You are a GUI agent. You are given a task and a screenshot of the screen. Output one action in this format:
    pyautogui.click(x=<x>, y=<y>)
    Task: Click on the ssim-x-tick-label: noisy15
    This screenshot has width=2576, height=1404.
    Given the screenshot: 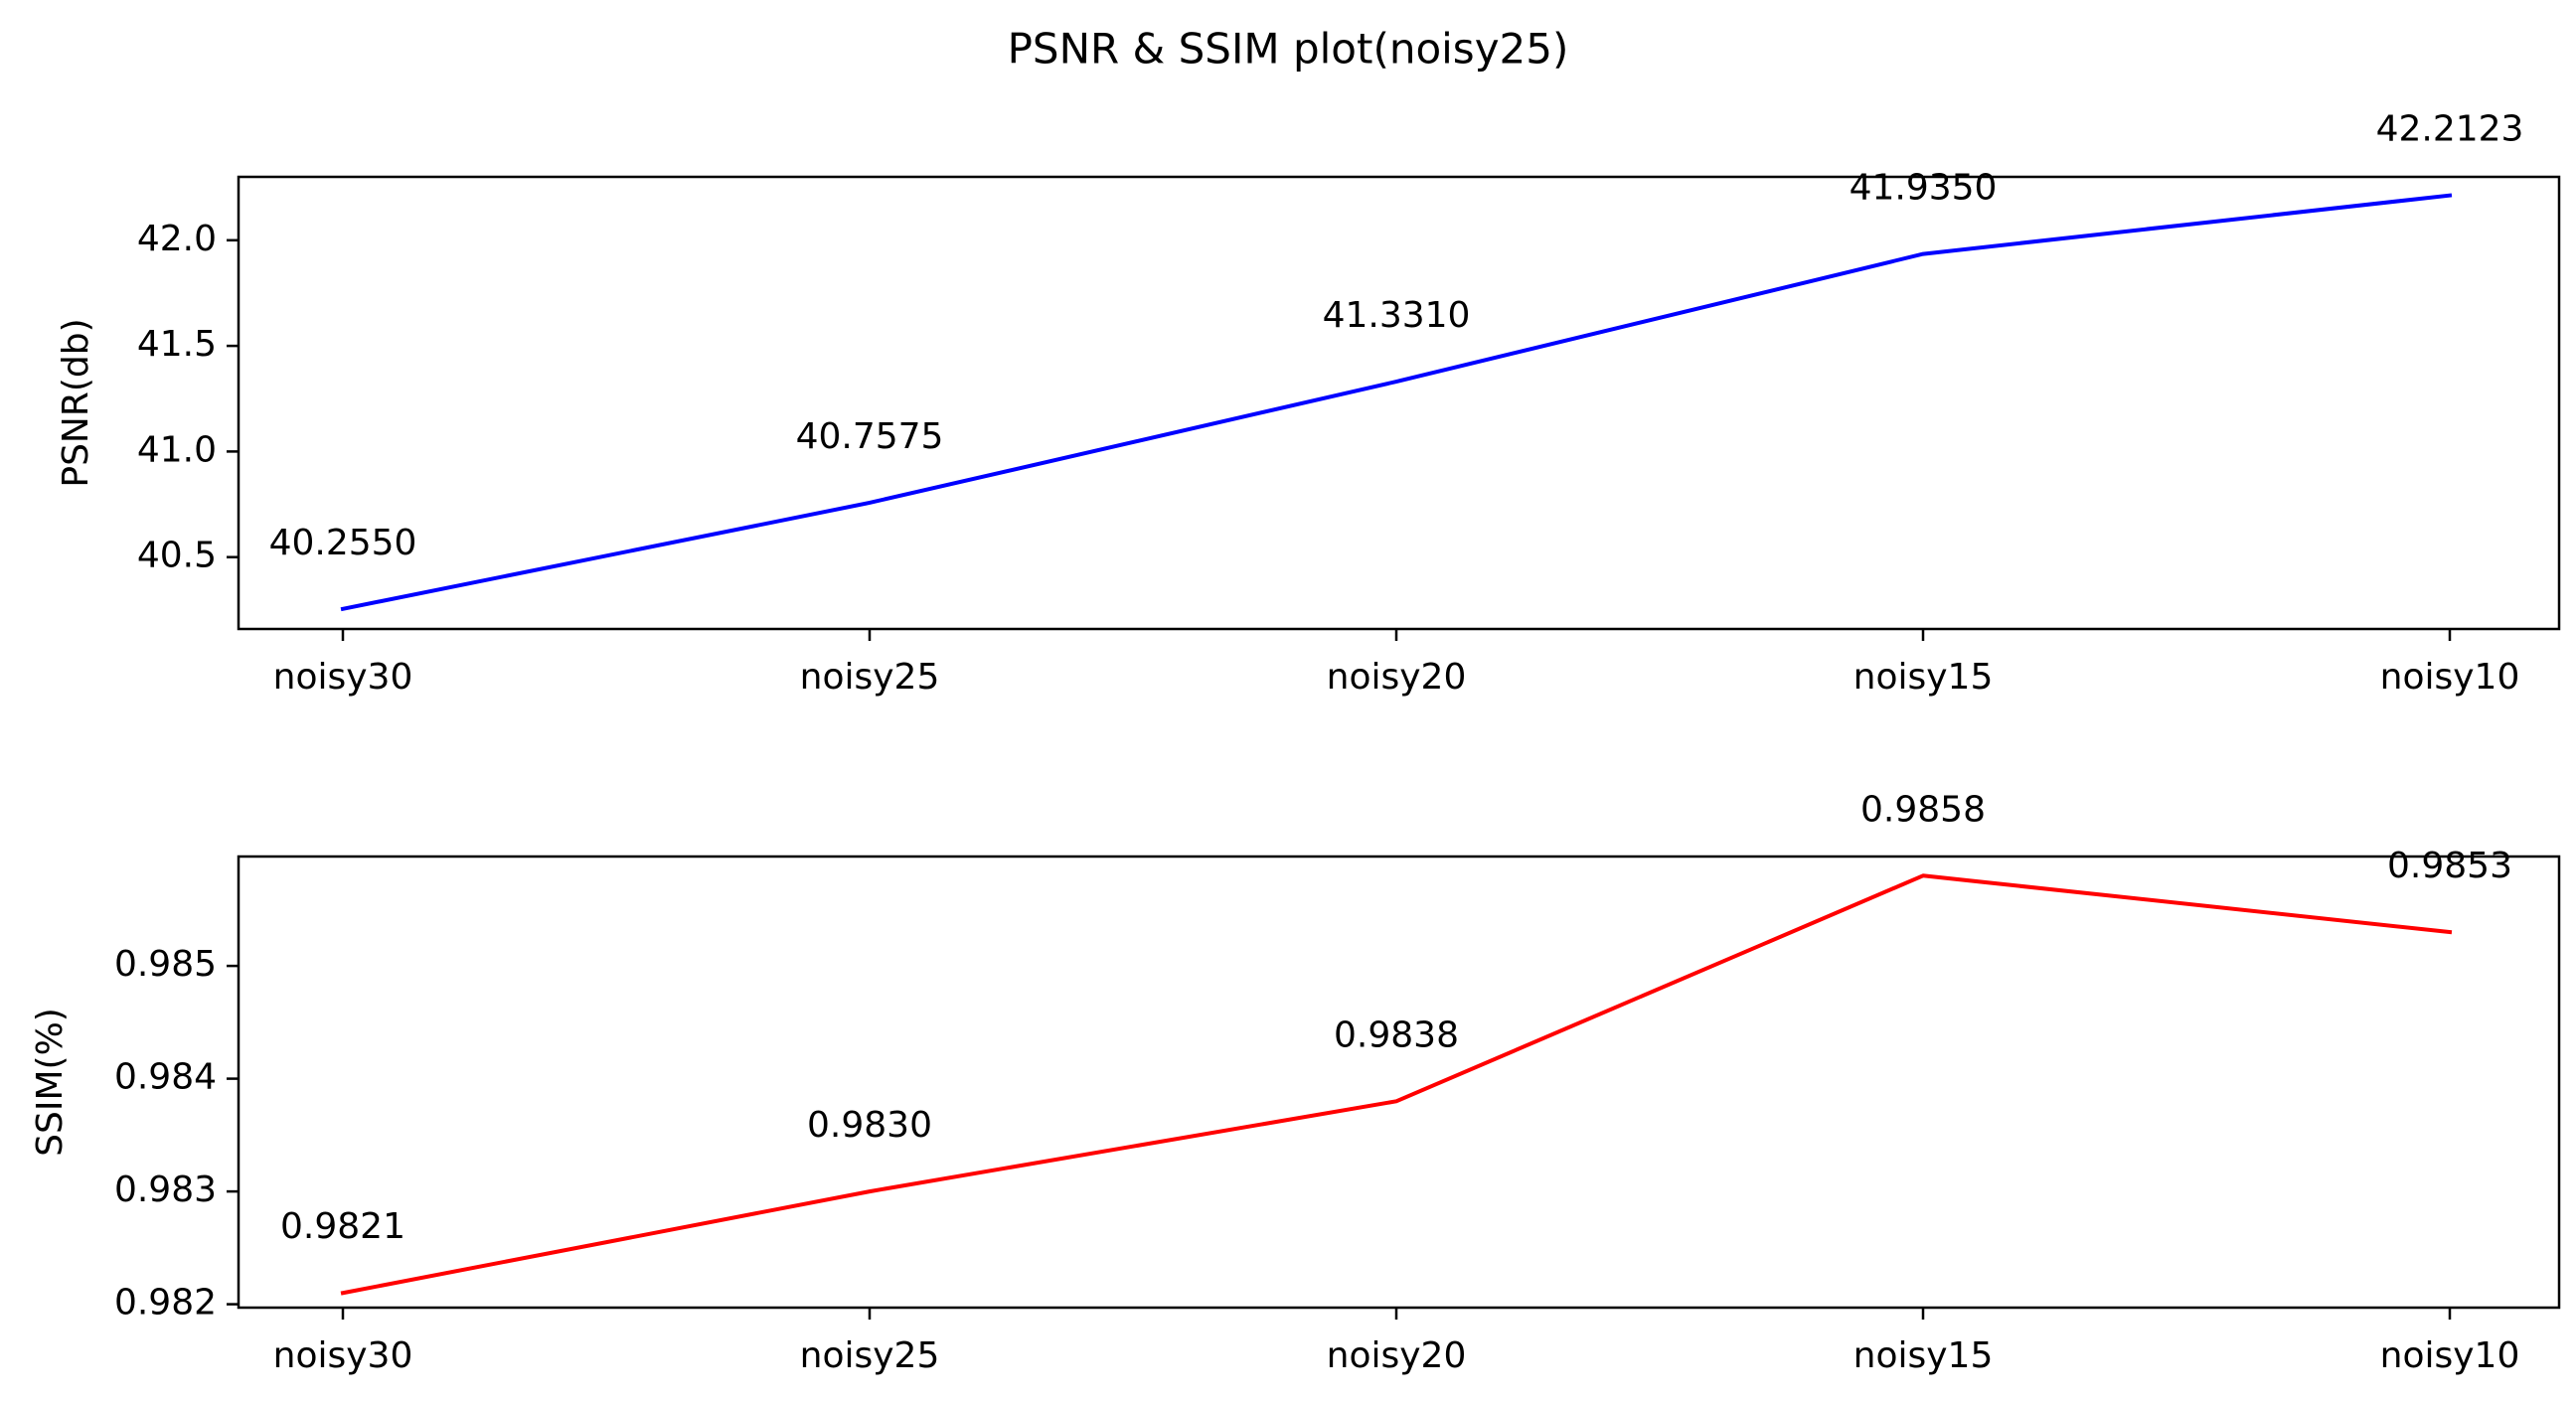 What is the action you would take?
    pyautogui.click(x=1923, y=1355)
    